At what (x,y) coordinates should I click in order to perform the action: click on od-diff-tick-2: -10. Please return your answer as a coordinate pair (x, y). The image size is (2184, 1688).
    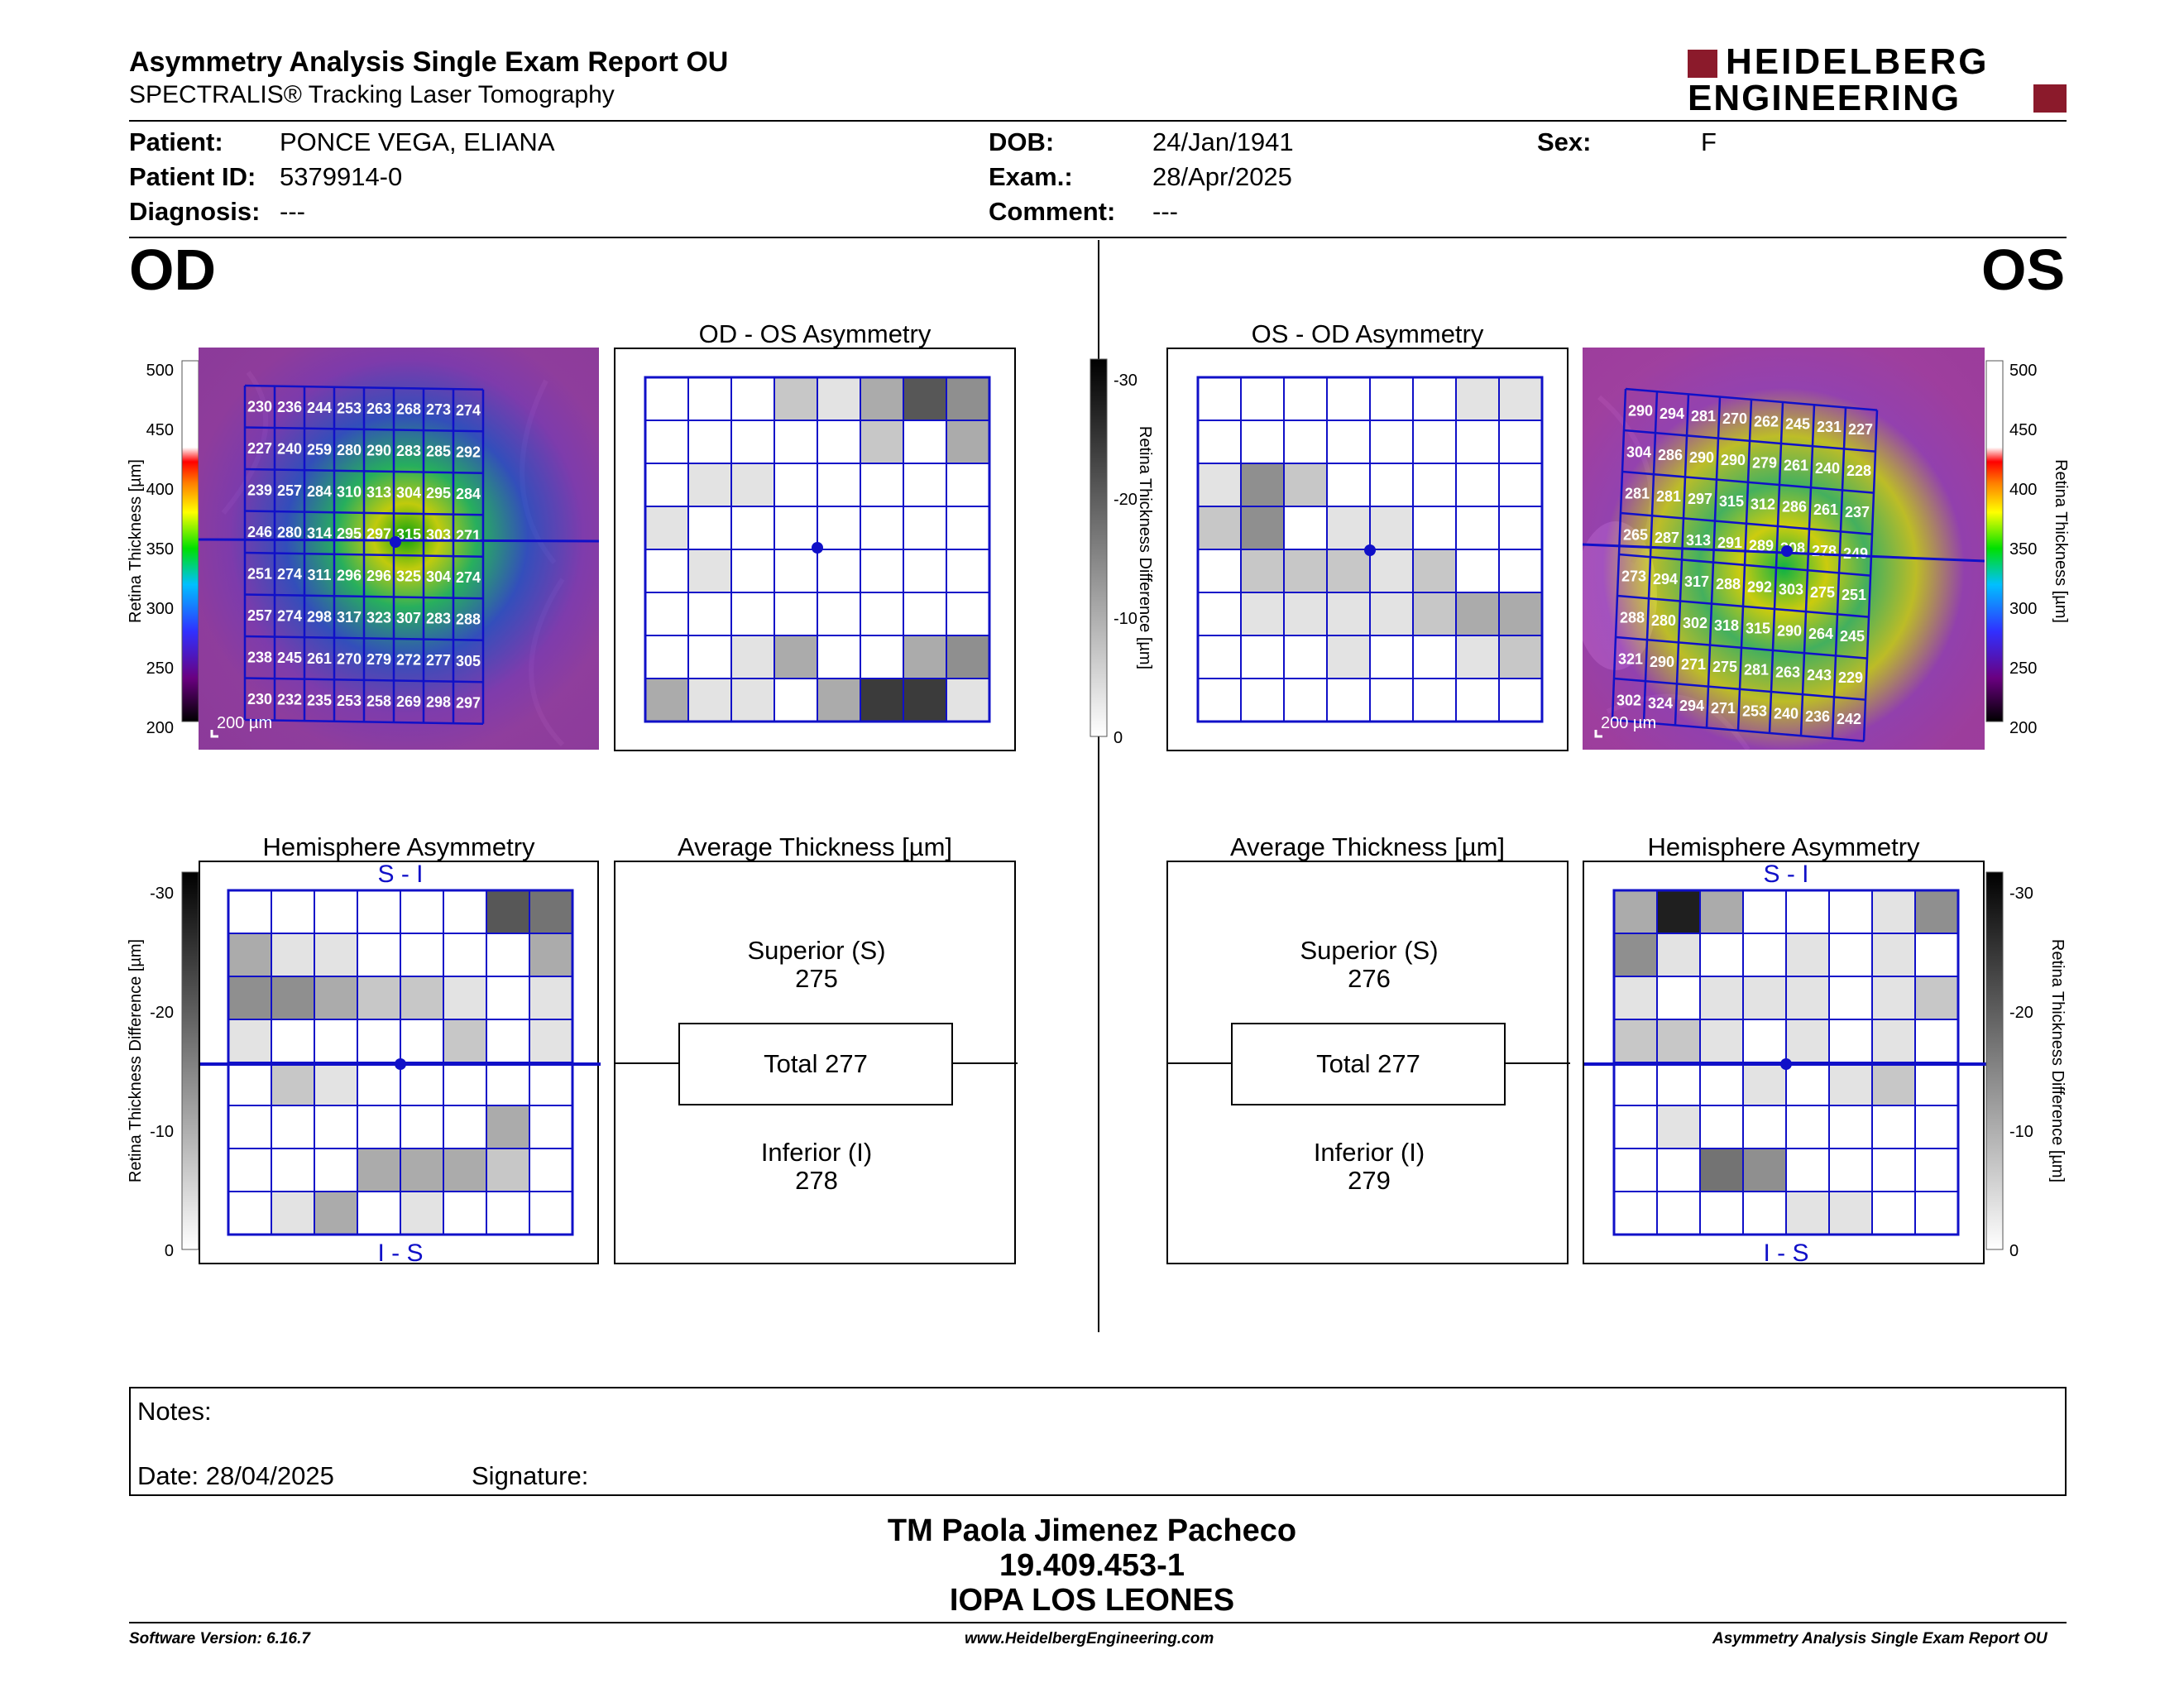
    Looking at the image, I should click on (162, 1132).